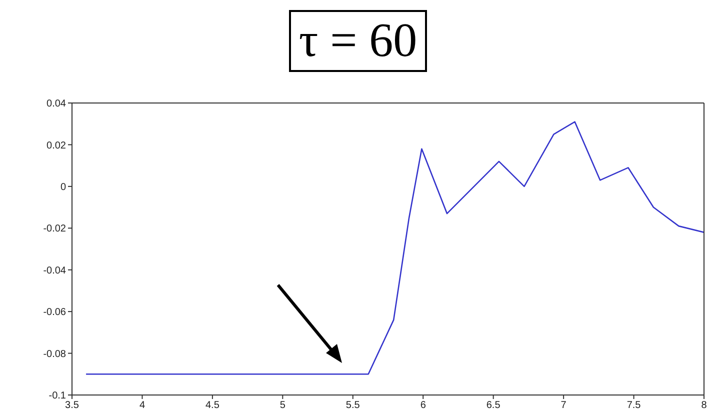 Image resolution: width=716 pixels, height=412 pixels. I want to click on y-tick-label: 0.02, so click(56, 146).